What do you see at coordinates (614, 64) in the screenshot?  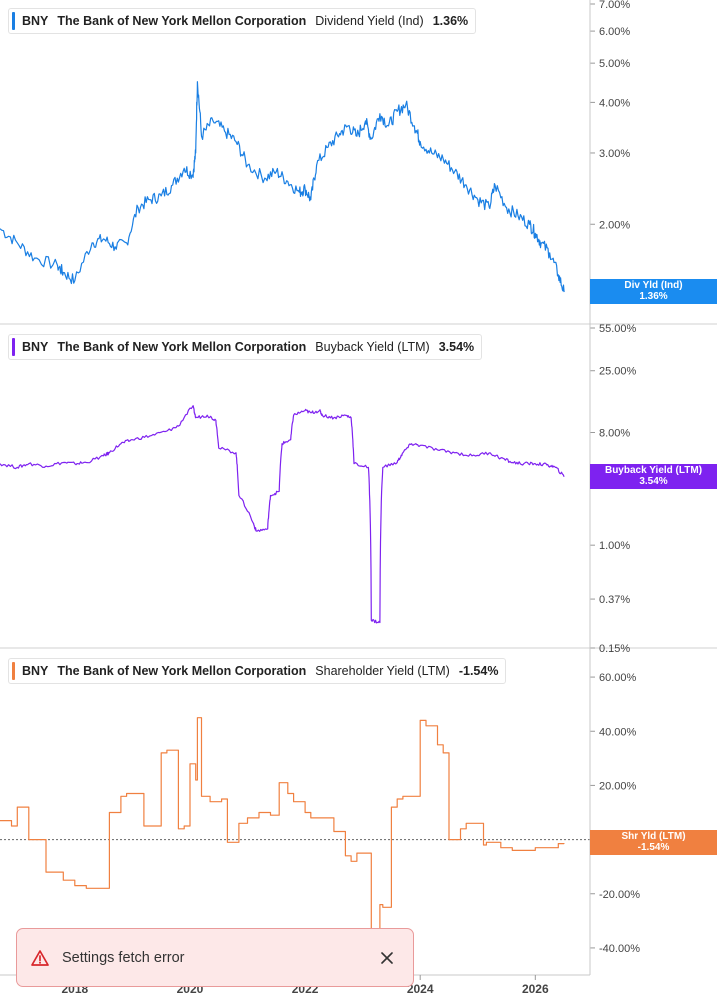 I see `y-tick-label: 5.00%` at bounding box center [614, 64].